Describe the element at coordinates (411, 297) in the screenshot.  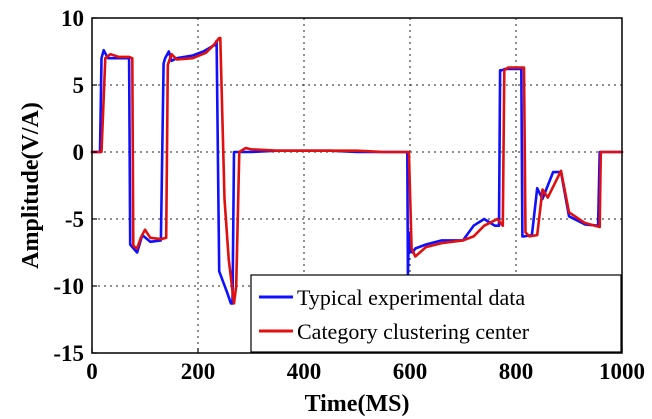
I see `legend-label-1: Typical experimental data` at that location.